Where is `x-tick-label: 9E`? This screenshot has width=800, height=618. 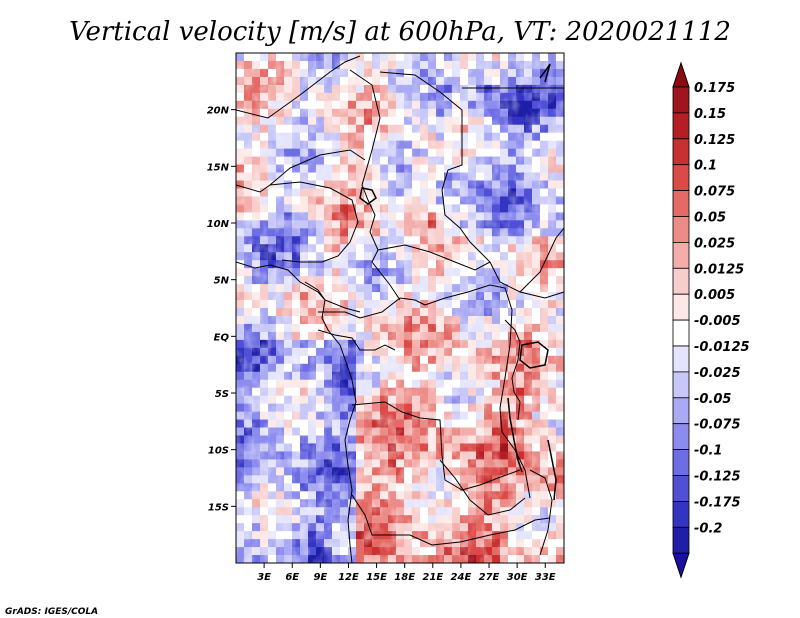 x-tick-label: 9E is located at coordinates (320, 577).